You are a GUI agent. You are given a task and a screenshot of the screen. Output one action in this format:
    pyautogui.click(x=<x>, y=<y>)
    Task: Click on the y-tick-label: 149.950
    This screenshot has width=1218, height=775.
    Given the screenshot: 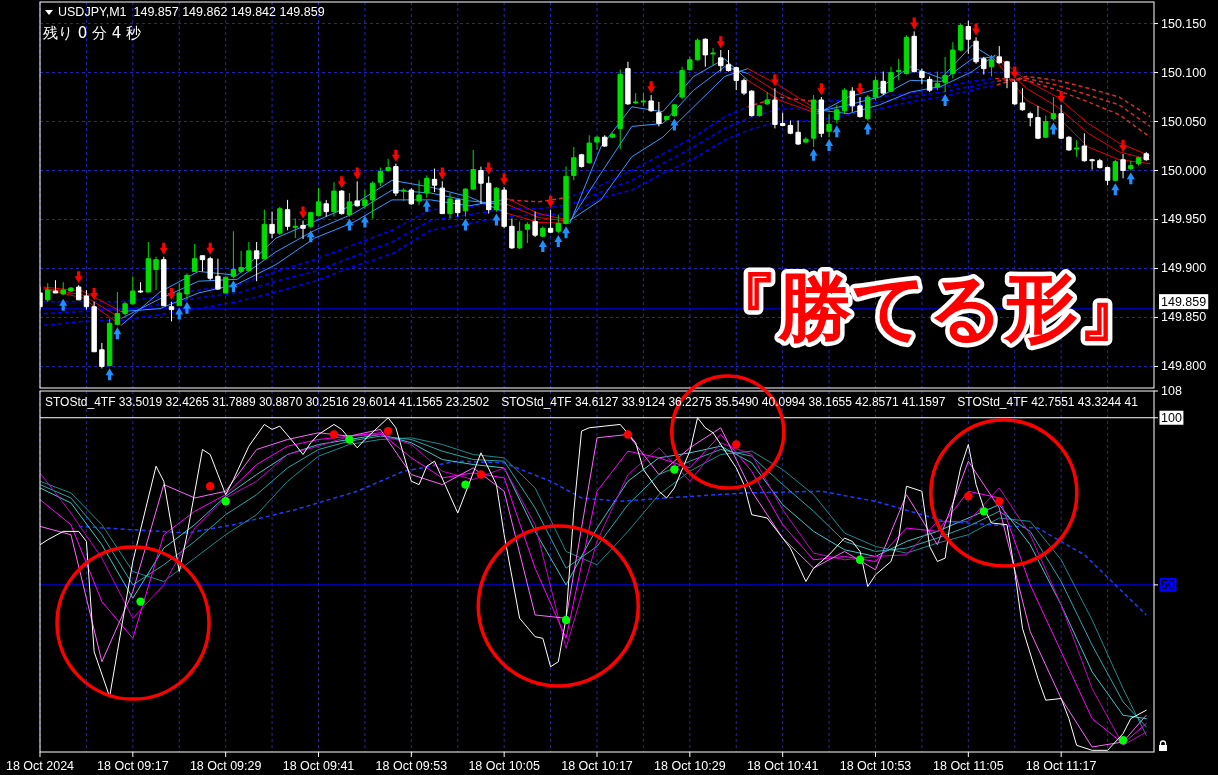 What is the action you would take?
    pyautogui.click(x=1184, y=219)
    